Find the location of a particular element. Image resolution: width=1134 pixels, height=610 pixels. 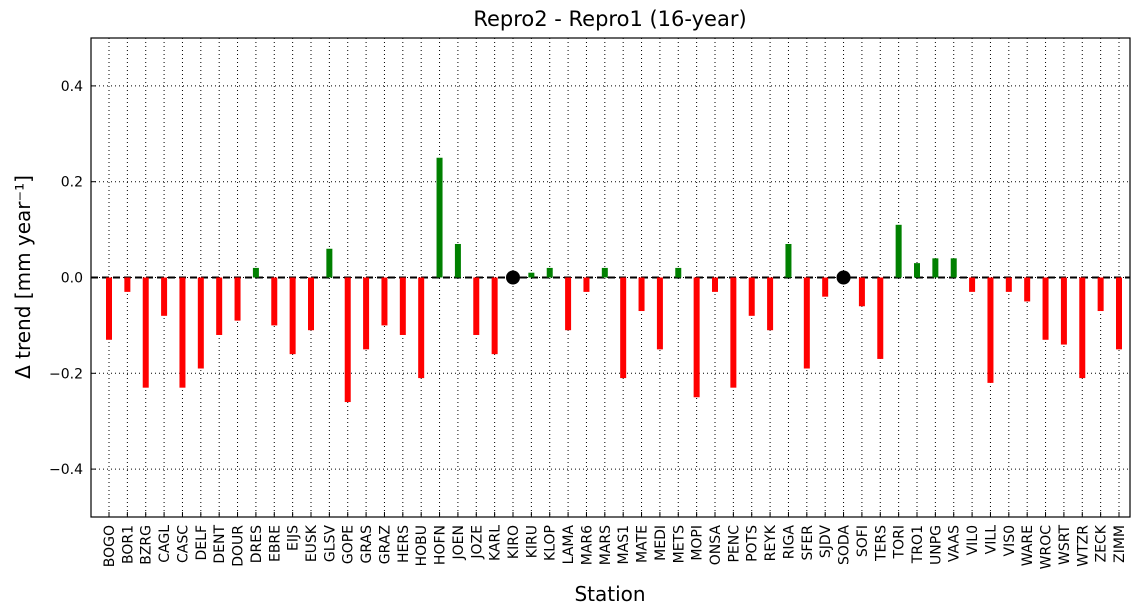

x-tick-label: BOR1 is located at coordinates (128, 544).